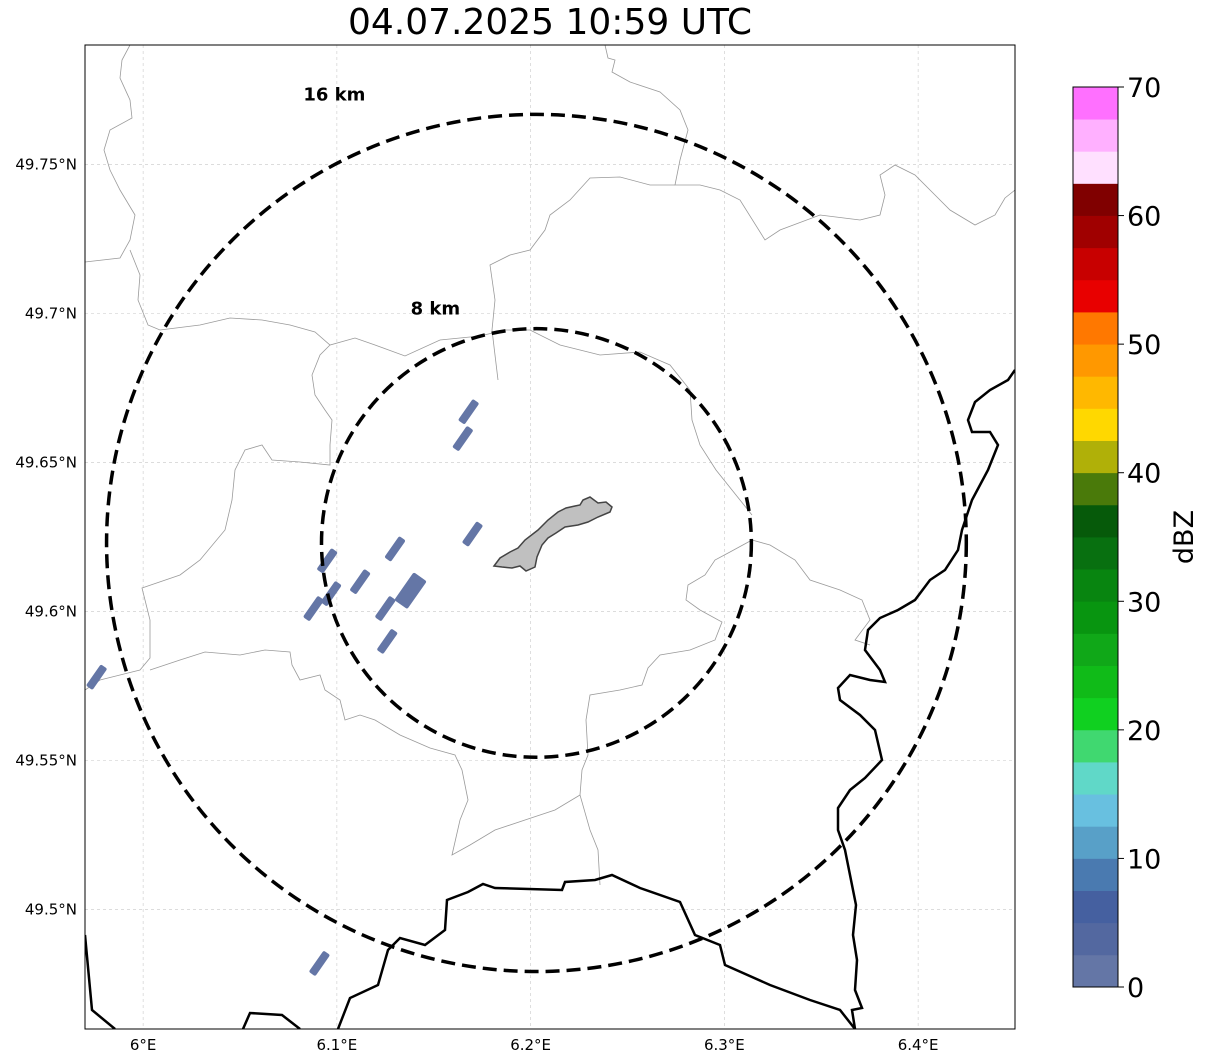 The image size is (1207, 1064). Describe the element at coordinates (1144, 859) in the screenshot. I see `colorbar-tick-label: 10` at that location.